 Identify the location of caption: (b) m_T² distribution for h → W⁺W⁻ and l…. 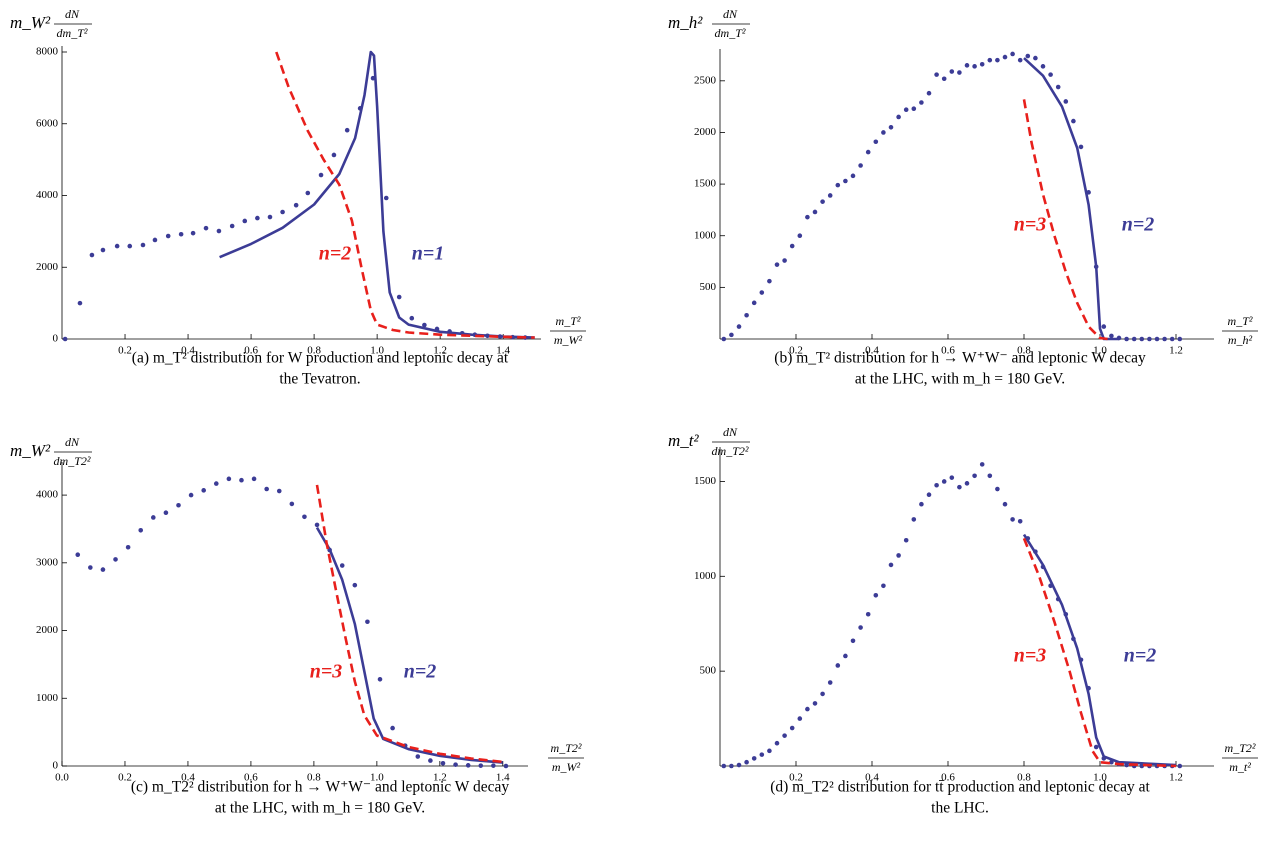
(960, 358).